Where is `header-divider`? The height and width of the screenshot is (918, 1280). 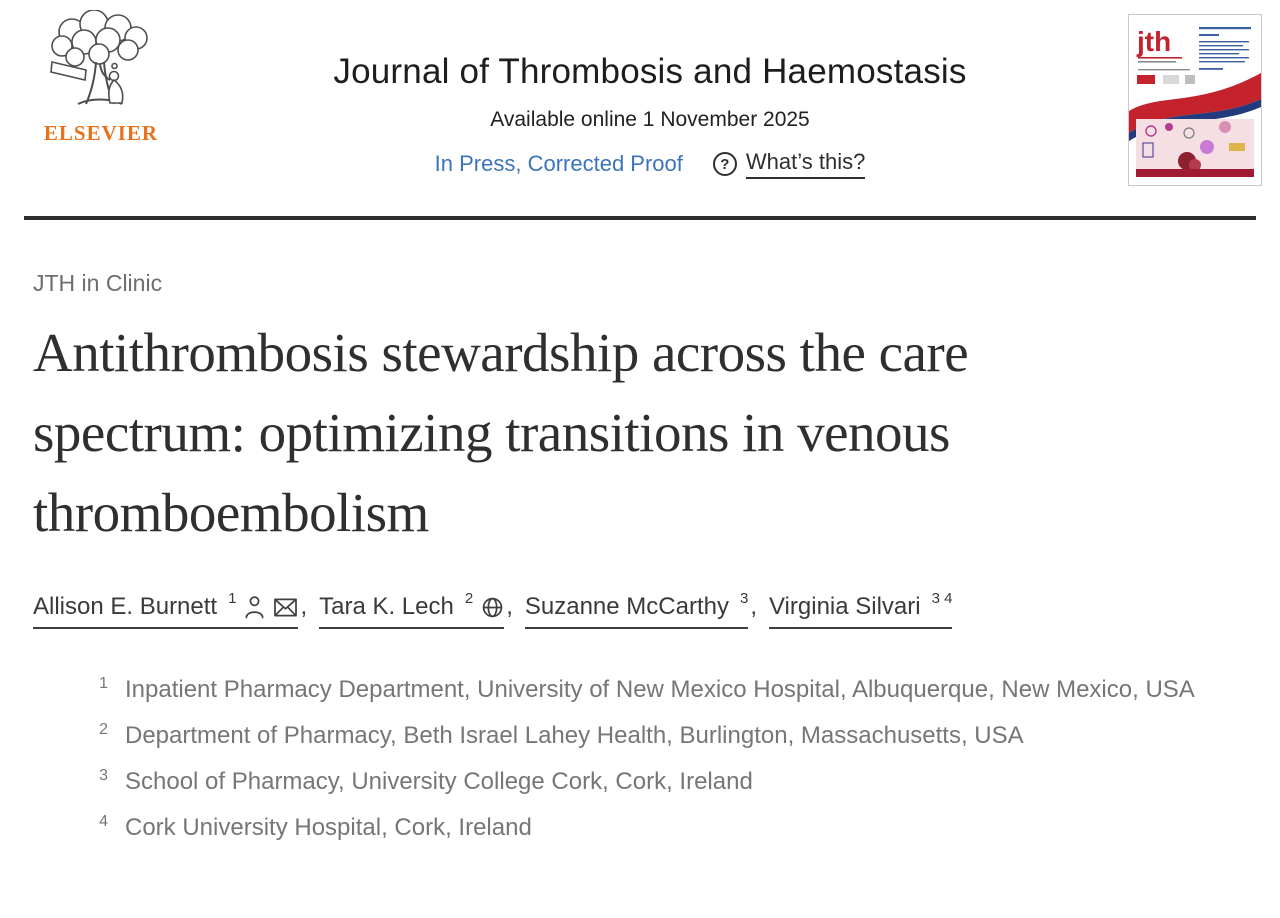 header-divider is located at coordinates (640, 218).